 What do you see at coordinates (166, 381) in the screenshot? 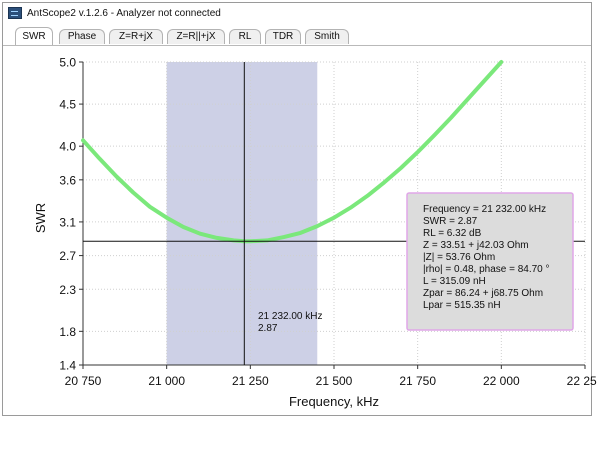
I see `x-tick-label: 21 000` at bounding box center [166, 381].